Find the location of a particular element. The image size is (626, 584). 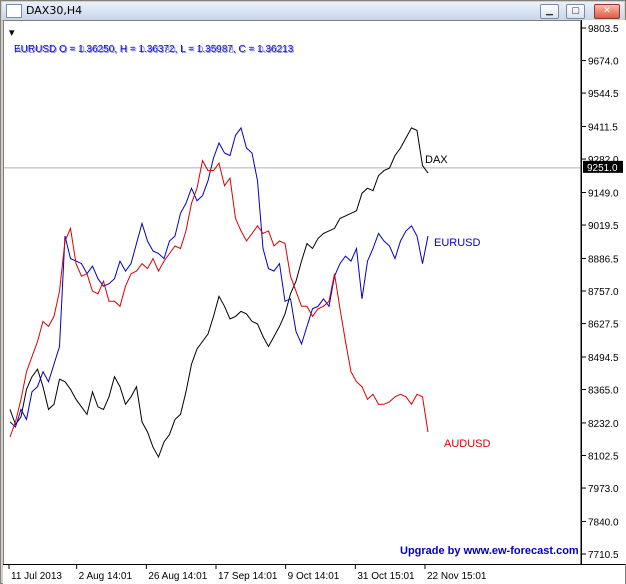

series-label-dax: DAX is located at coordinates (436, 160).